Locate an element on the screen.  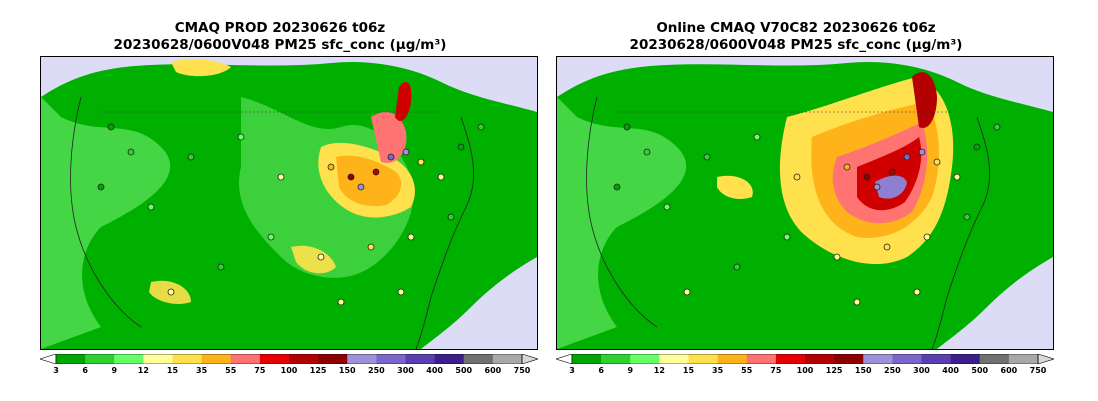
land-light-area is located at coordinates (106, 223).